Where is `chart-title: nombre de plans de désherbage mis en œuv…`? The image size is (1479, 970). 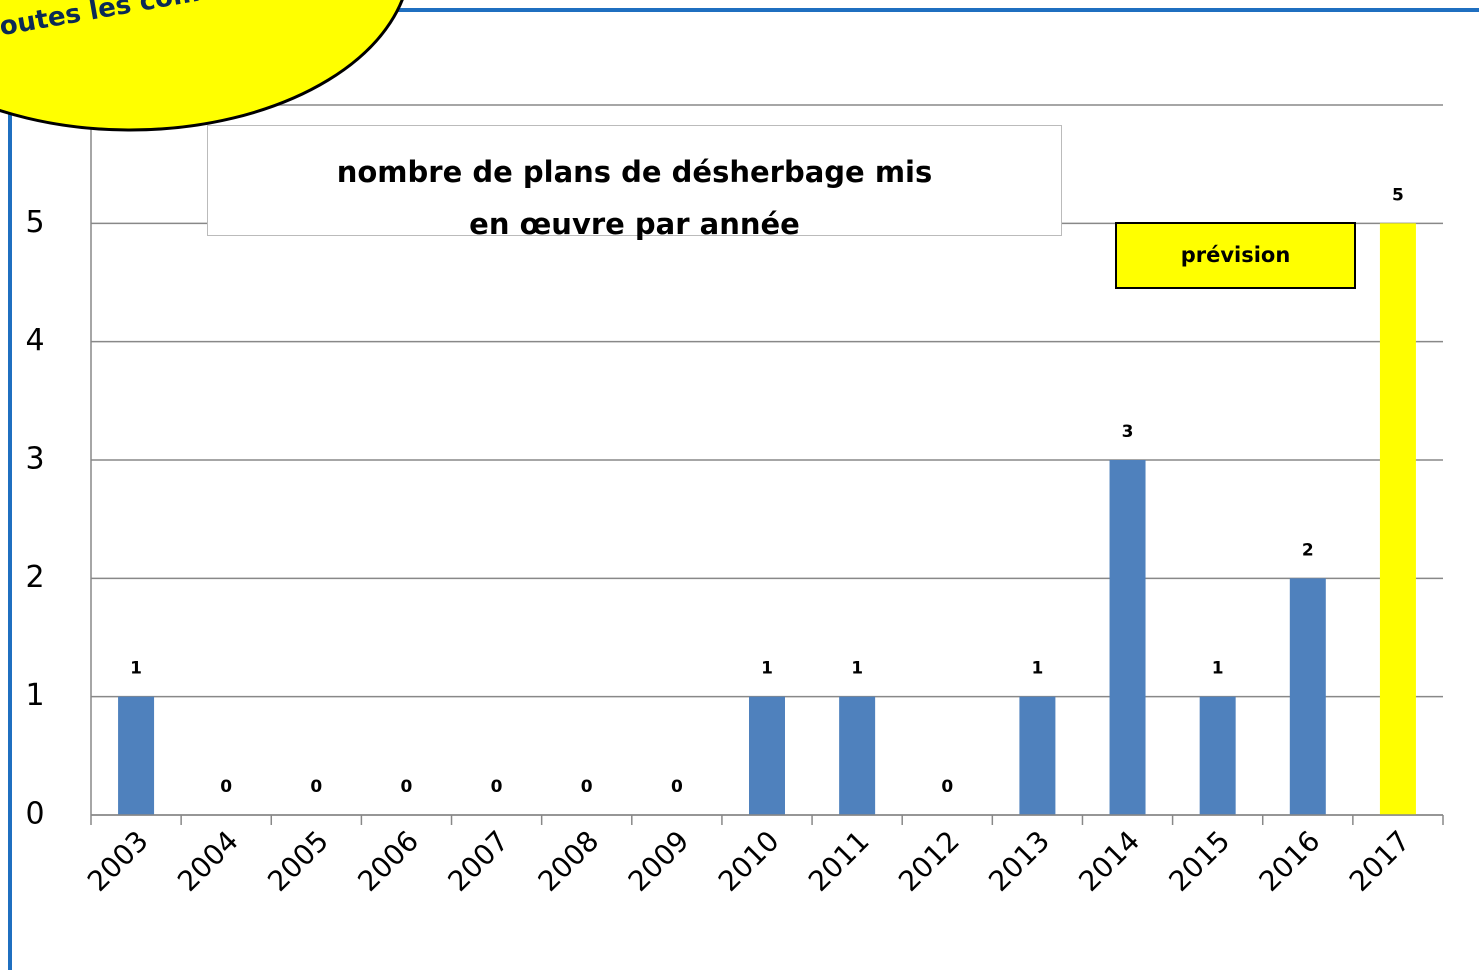 chart-title: nombre de plans de désherbage mis en œuv… is located at coordinates (634, 183).